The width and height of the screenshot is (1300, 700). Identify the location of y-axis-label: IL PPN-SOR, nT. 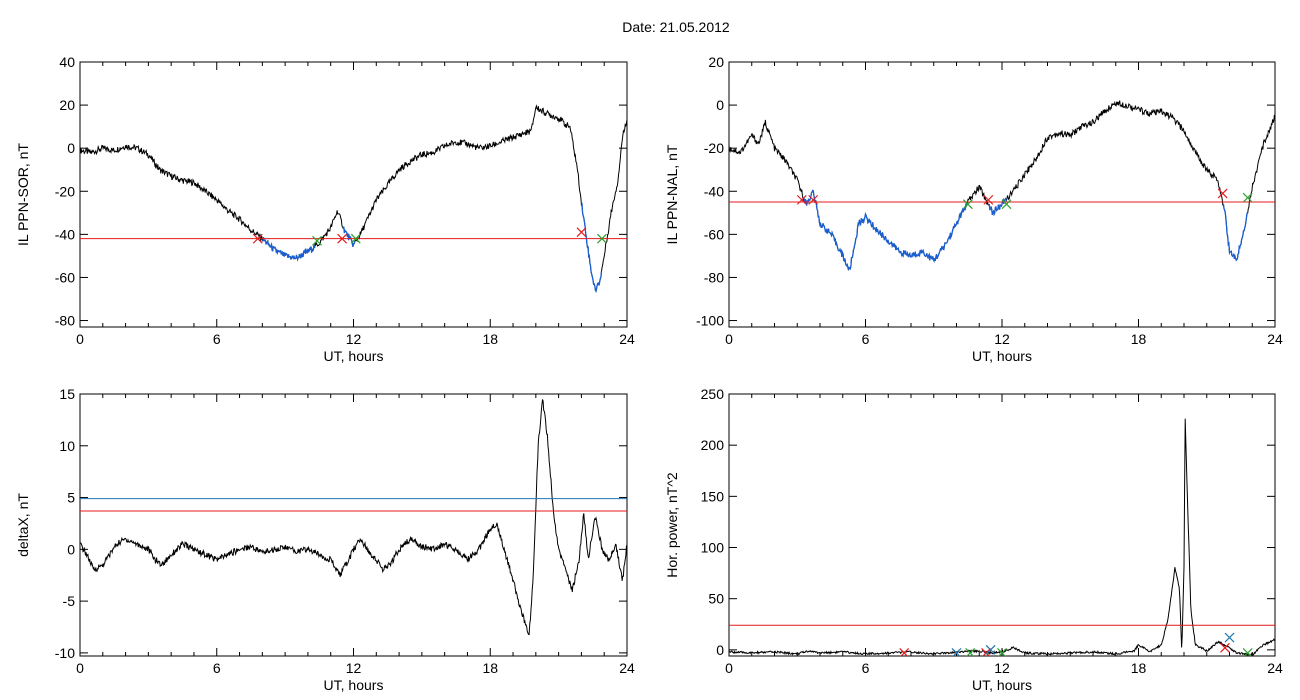
(23, 194).